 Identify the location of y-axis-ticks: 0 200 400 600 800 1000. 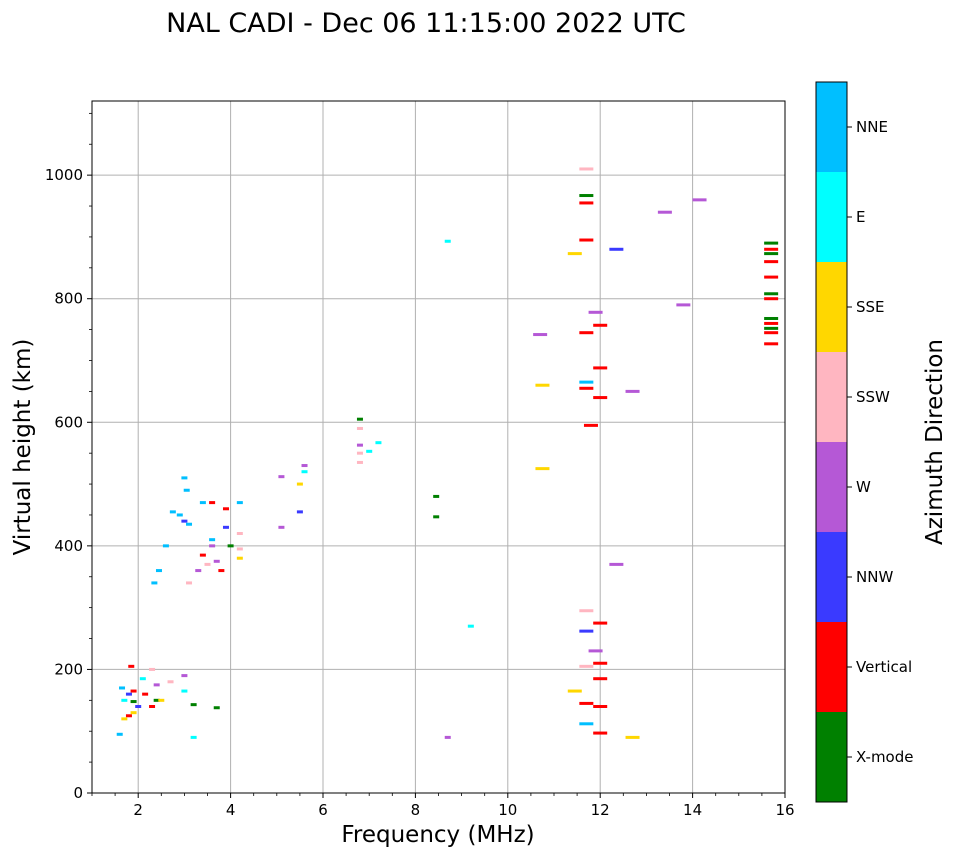
(68, 457).